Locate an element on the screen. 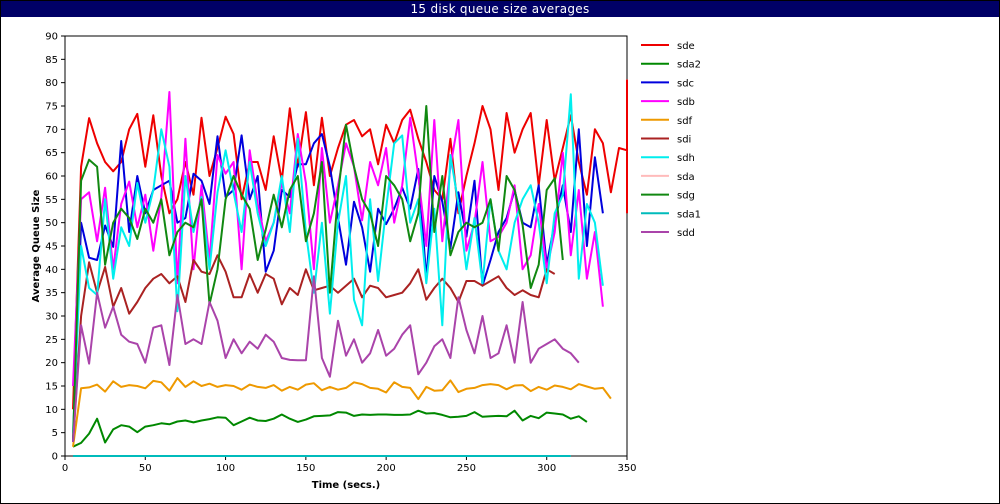  y-tick-label: 20 is located at coordinates (51, 363).